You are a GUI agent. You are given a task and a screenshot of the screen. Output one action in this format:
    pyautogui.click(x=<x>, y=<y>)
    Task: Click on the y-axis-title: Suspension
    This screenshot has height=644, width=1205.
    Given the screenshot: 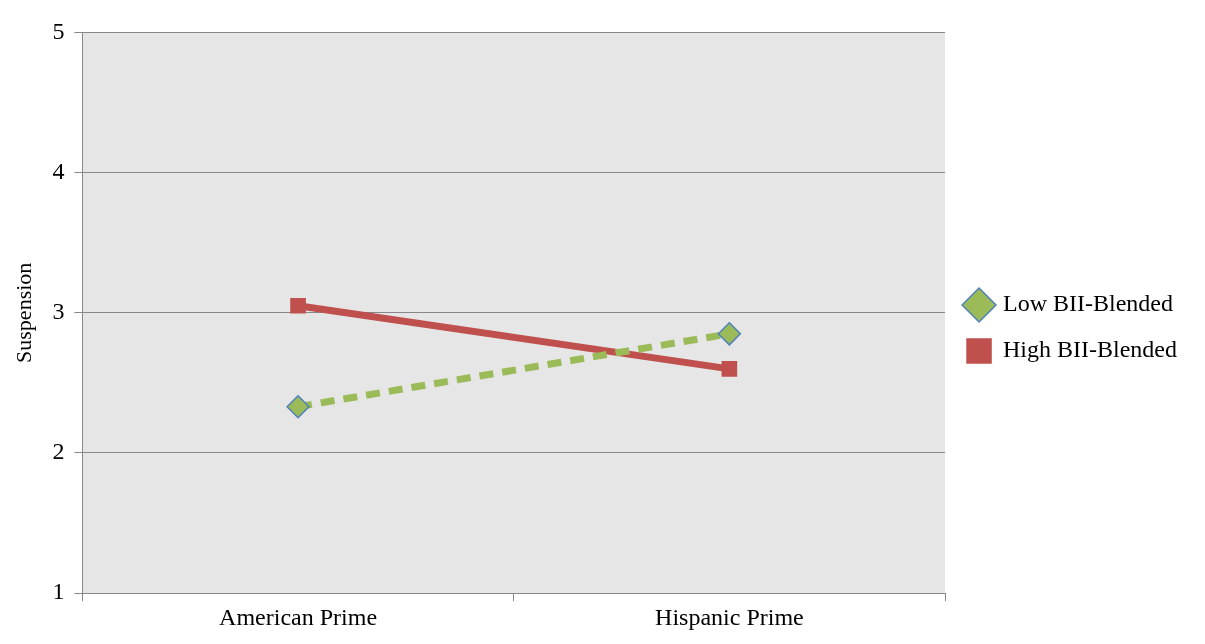 What is the action you would take?
    pyautogui.click(x=23, y=312)
    